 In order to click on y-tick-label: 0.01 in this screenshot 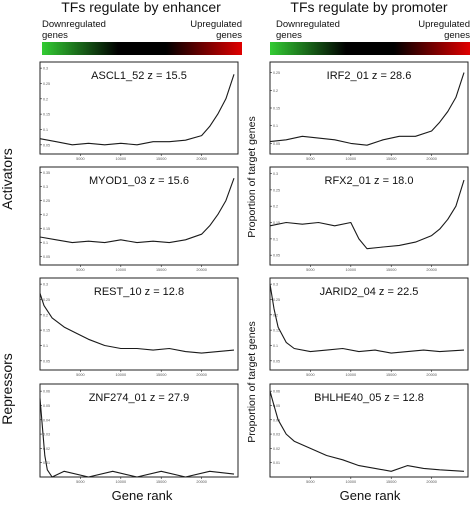, I will do `click(276, 463)`.